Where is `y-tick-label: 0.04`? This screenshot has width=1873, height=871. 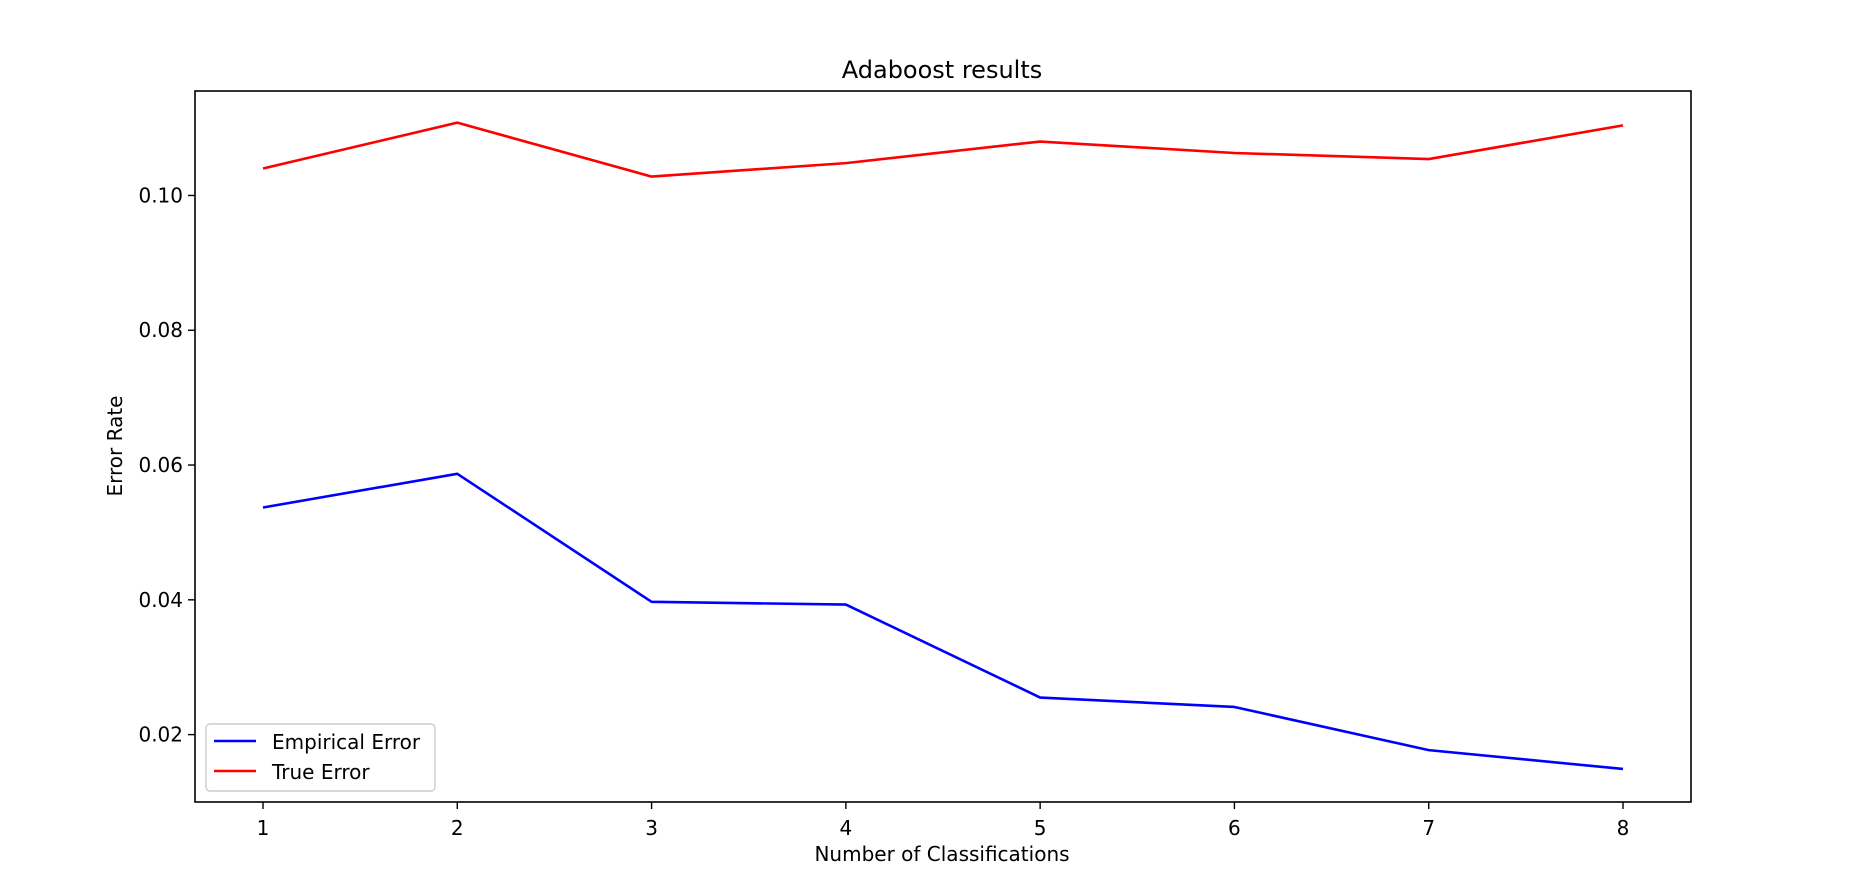
y-tick-label: 0.04 is located at coordinates (160, 600).